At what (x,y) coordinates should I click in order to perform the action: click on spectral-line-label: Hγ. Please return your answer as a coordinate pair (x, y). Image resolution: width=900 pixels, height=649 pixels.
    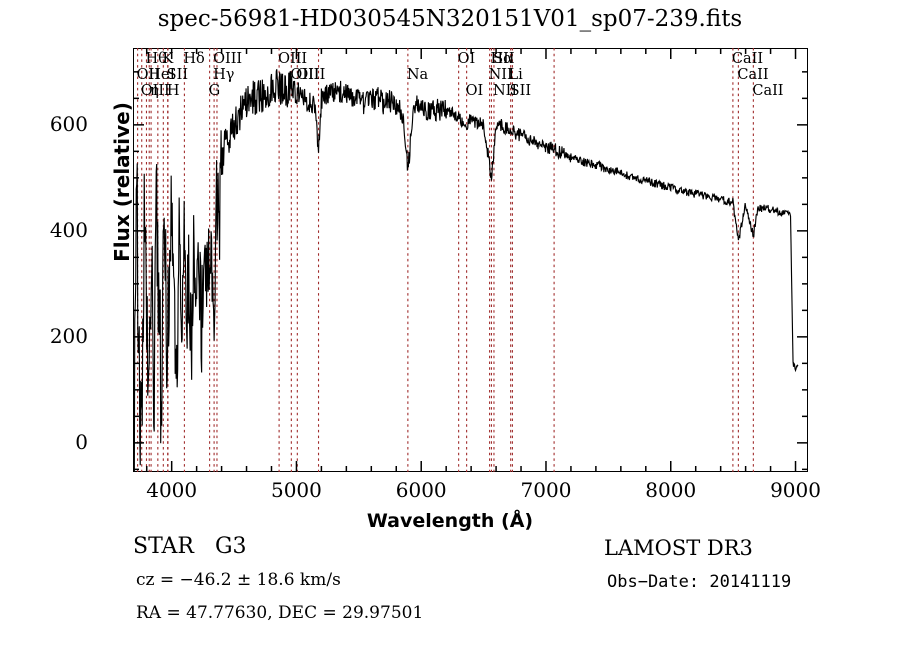
    Looking at the image, I should click on (224, 75).